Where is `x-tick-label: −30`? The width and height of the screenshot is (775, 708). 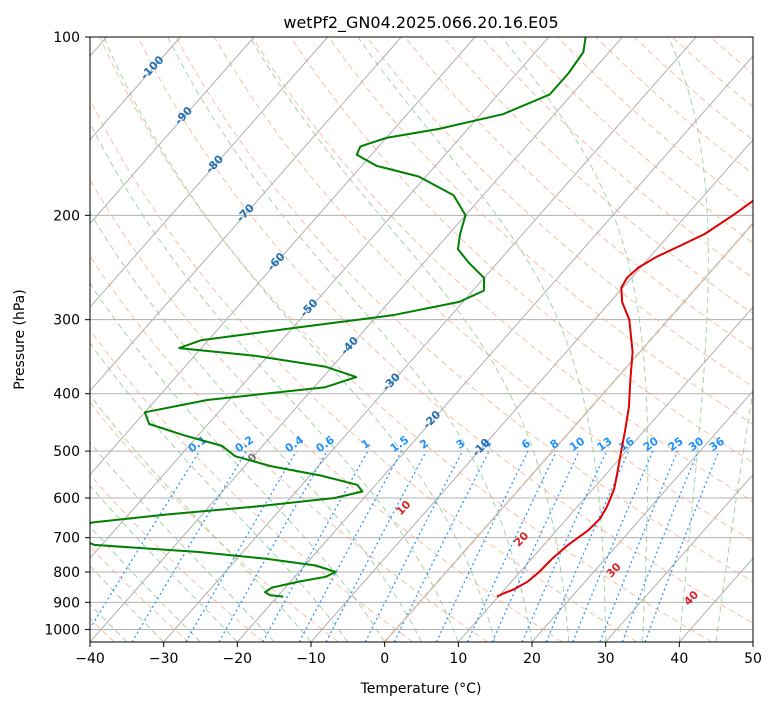
x-tick-label: −30 is located at coordinates (164, 659).